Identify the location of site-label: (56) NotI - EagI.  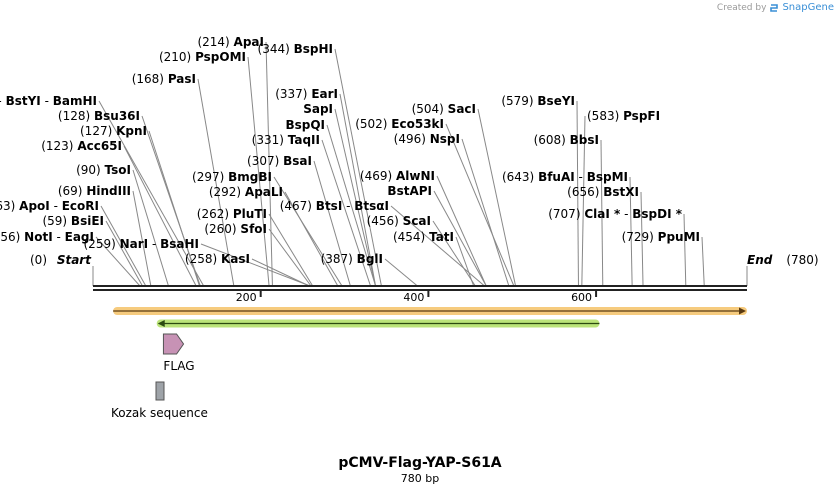
(47, 237).